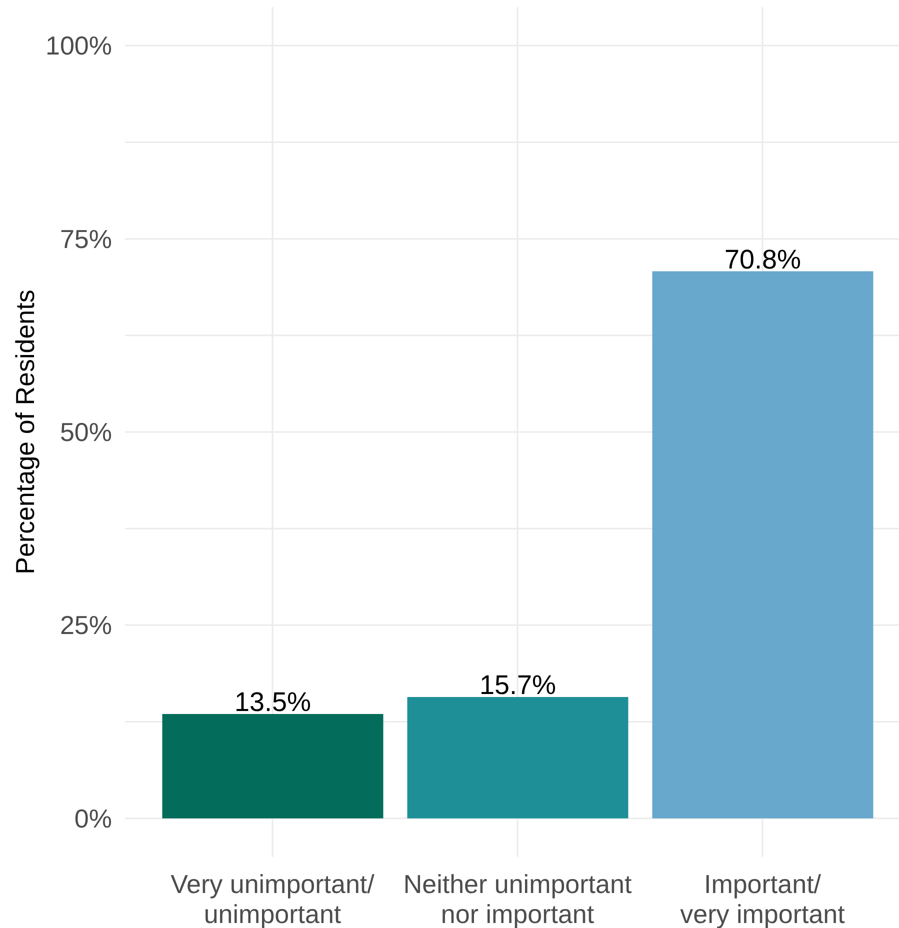  I want to click on y-tick-label: 25%, so click(86, 625).